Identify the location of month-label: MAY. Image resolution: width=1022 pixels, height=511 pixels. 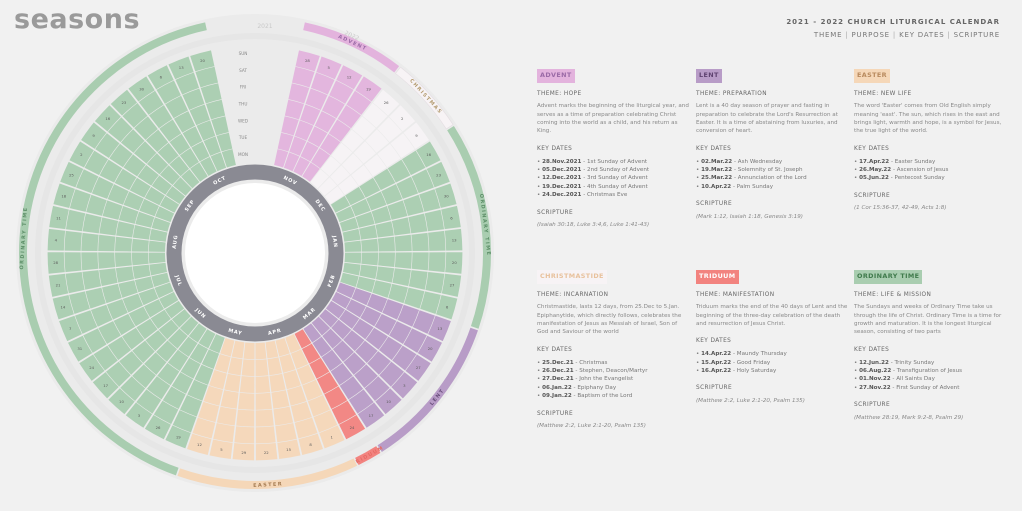
(235, 332).